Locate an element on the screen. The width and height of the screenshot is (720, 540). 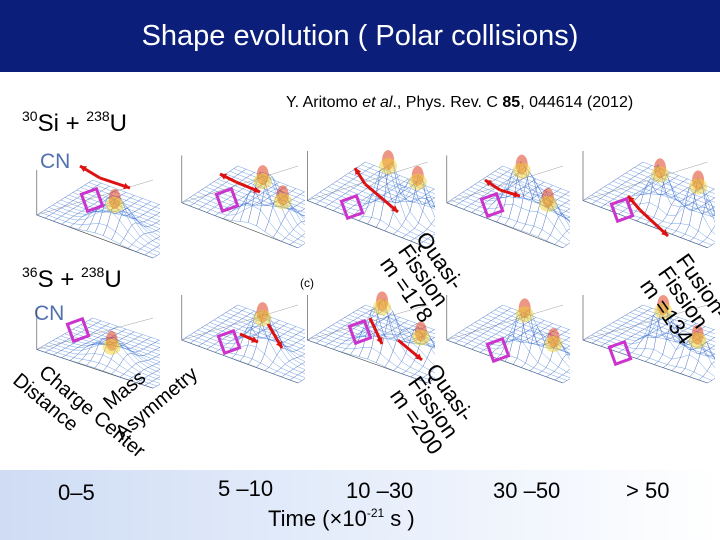
time-axis-band is located at coordinates (360, 505).